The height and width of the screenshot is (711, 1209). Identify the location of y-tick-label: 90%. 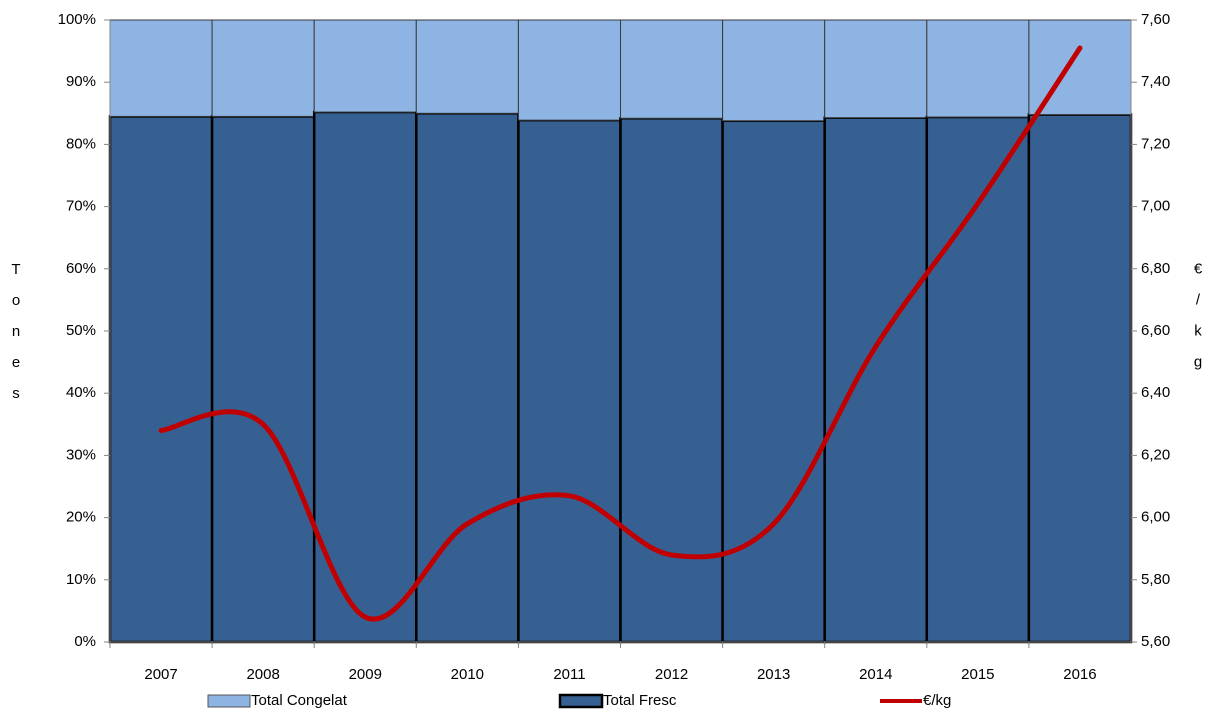
(81, 81).